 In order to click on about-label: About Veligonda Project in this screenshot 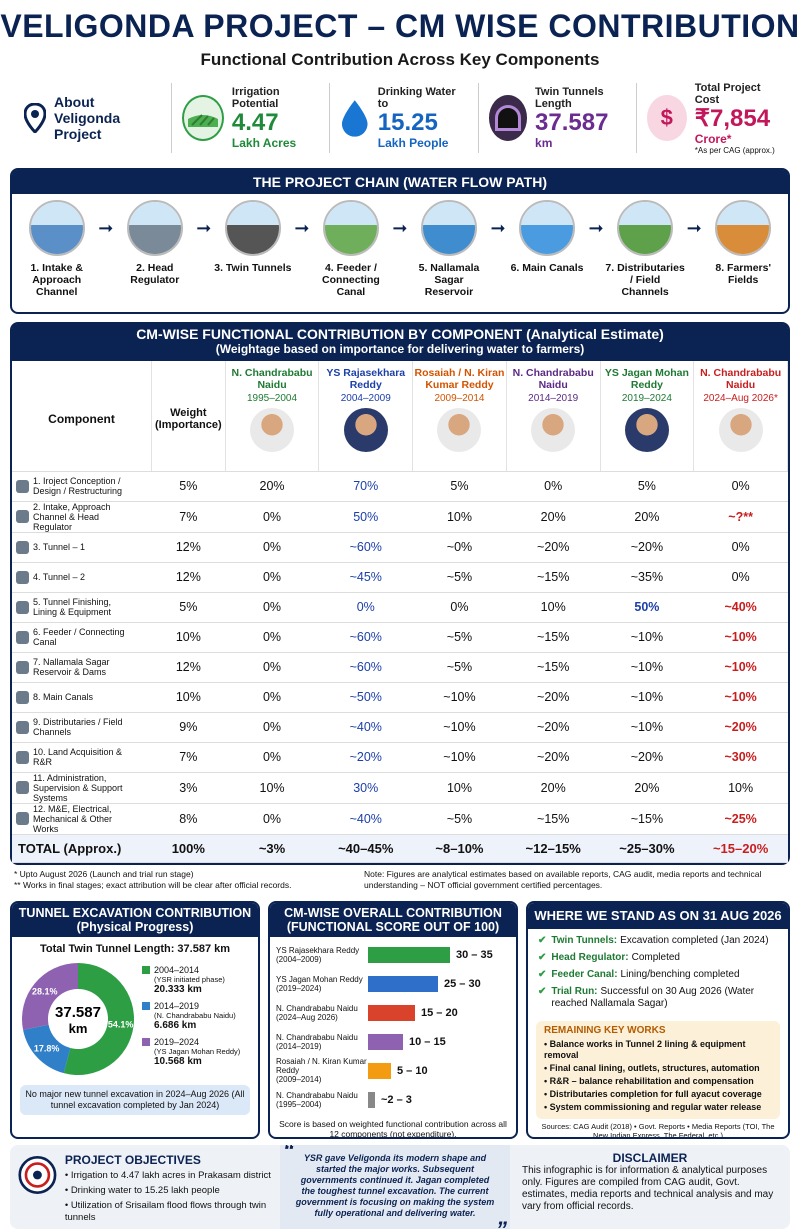, I will do `click(87, 118)`.